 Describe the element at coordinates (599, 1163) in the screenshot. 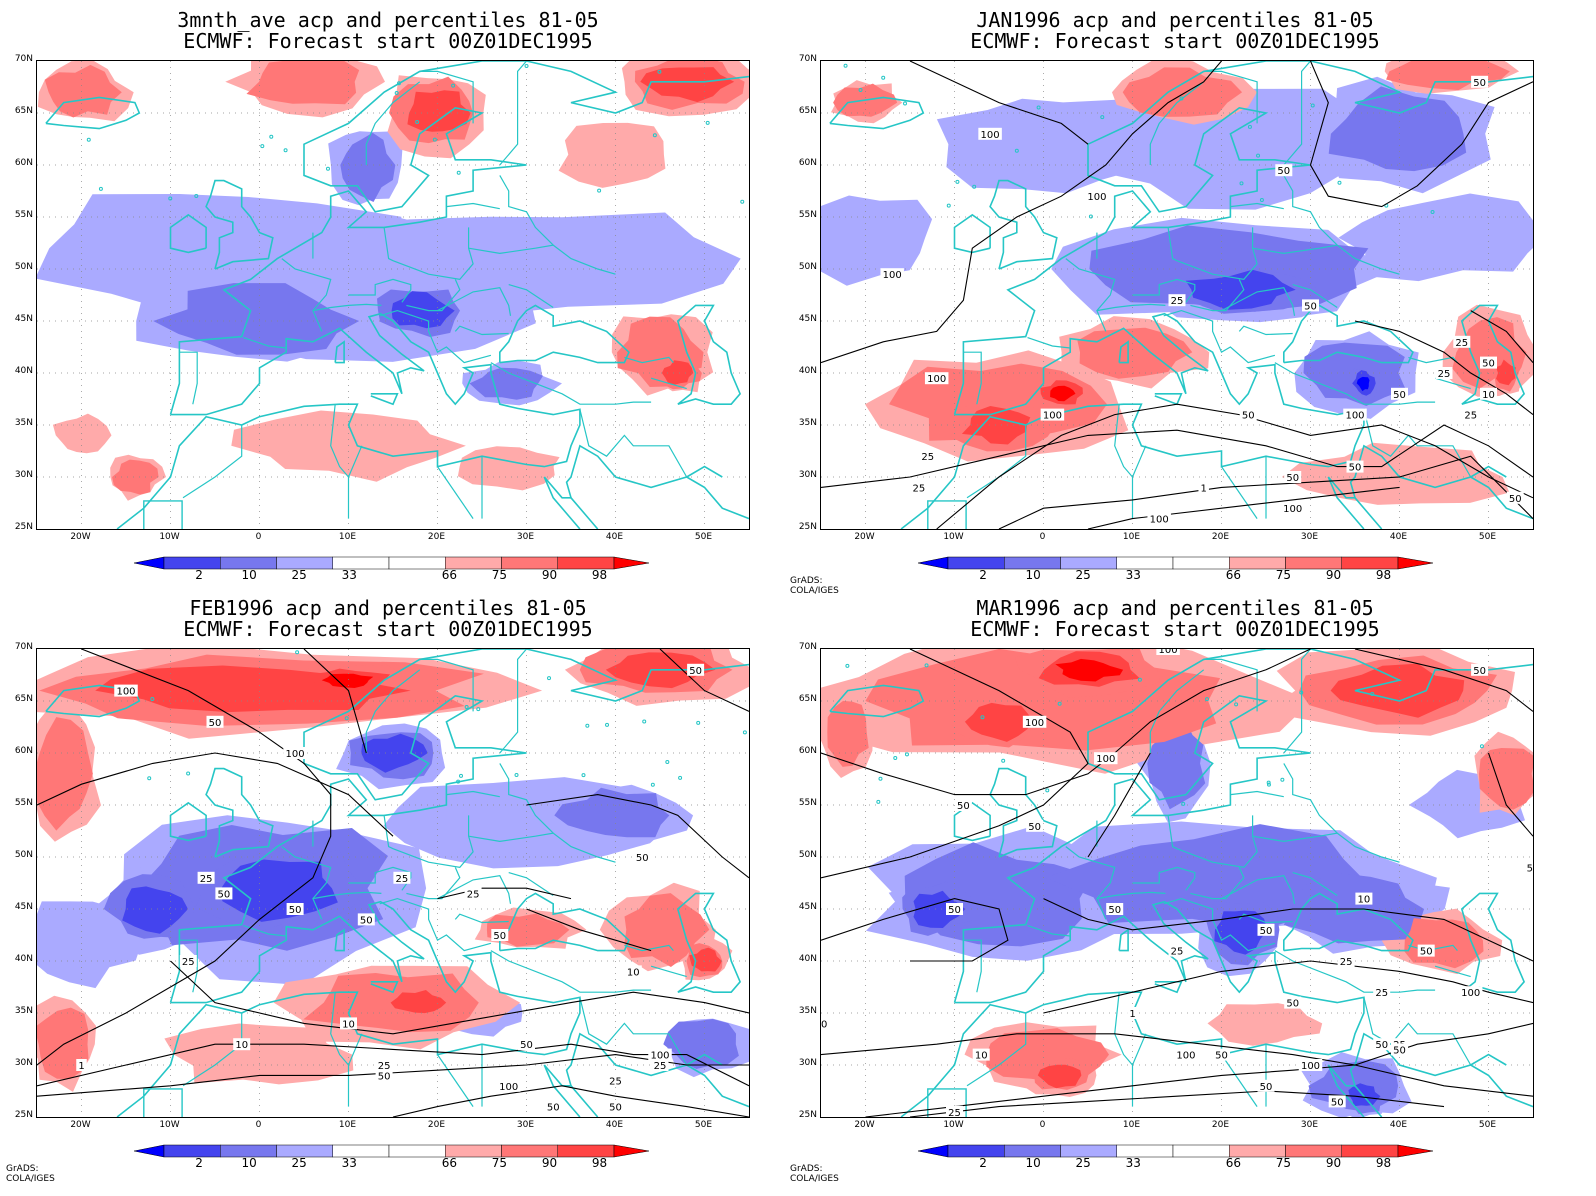

I see `colorbar-label: 98` at that location.